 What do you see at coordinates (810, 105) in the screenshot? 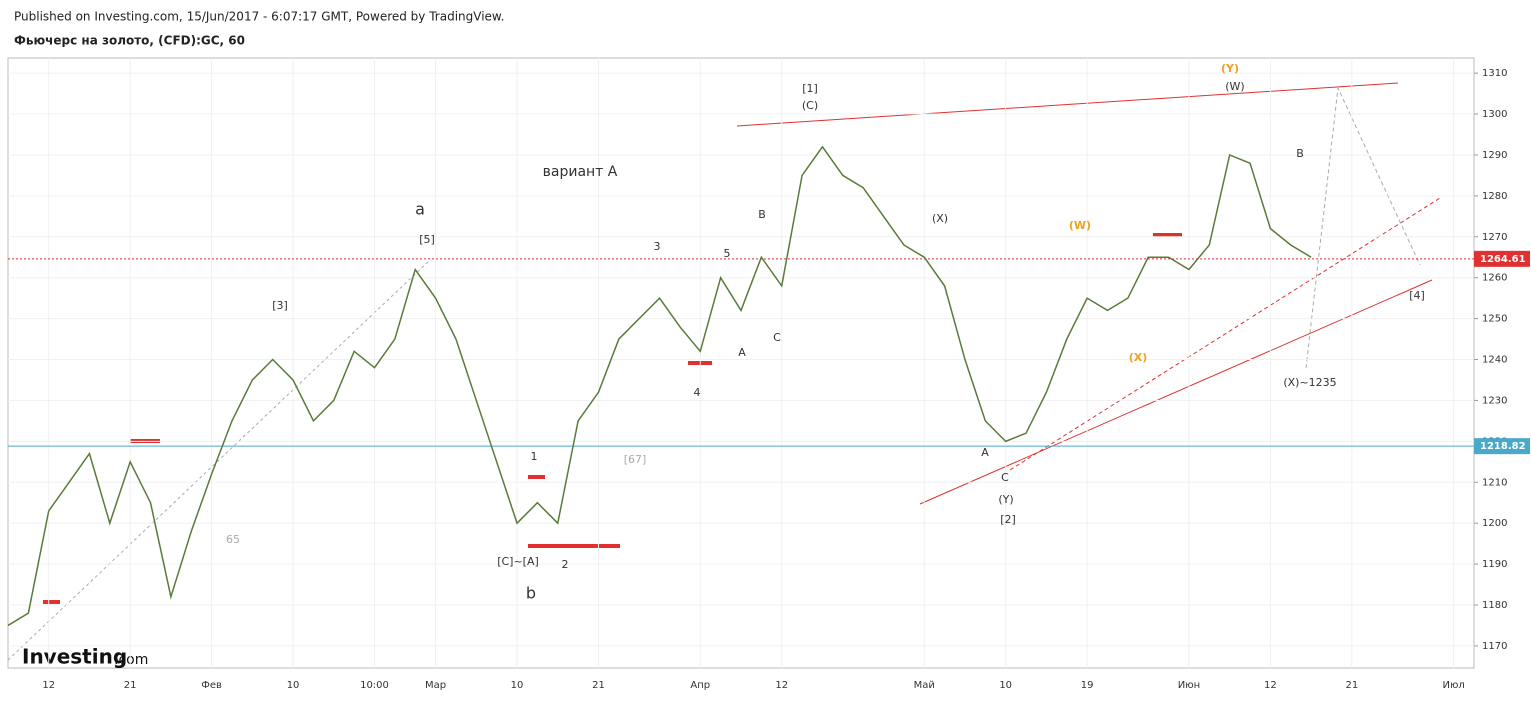
I see `wave-label: (C)` at bounding box center [810, 105].